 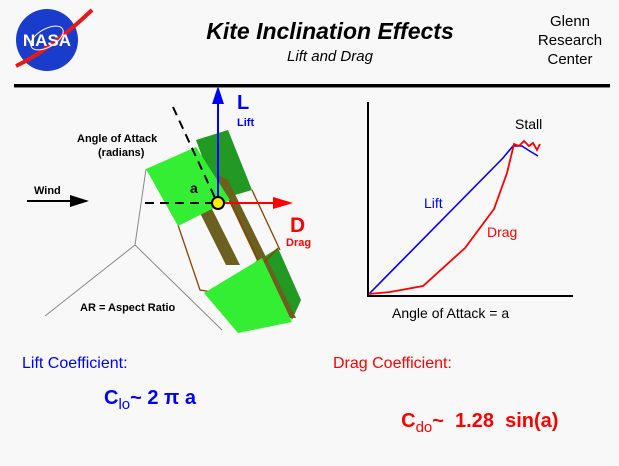 I want to click on chord-line, so click(x=194, y=153).